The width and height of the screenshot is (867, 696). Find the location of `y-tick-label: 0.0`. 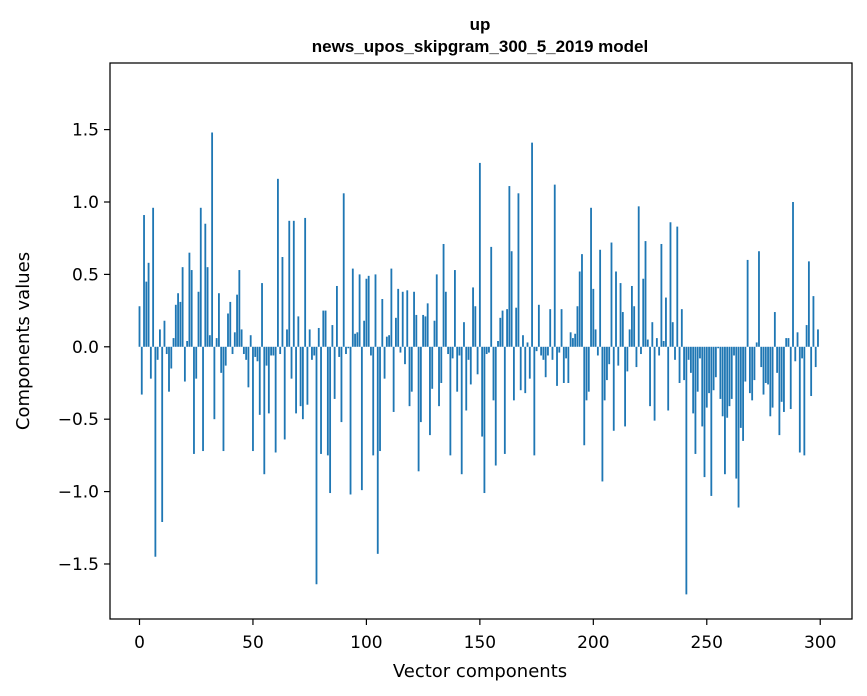

y-tick-label: 0.0 is located at coordinates (85, 348).